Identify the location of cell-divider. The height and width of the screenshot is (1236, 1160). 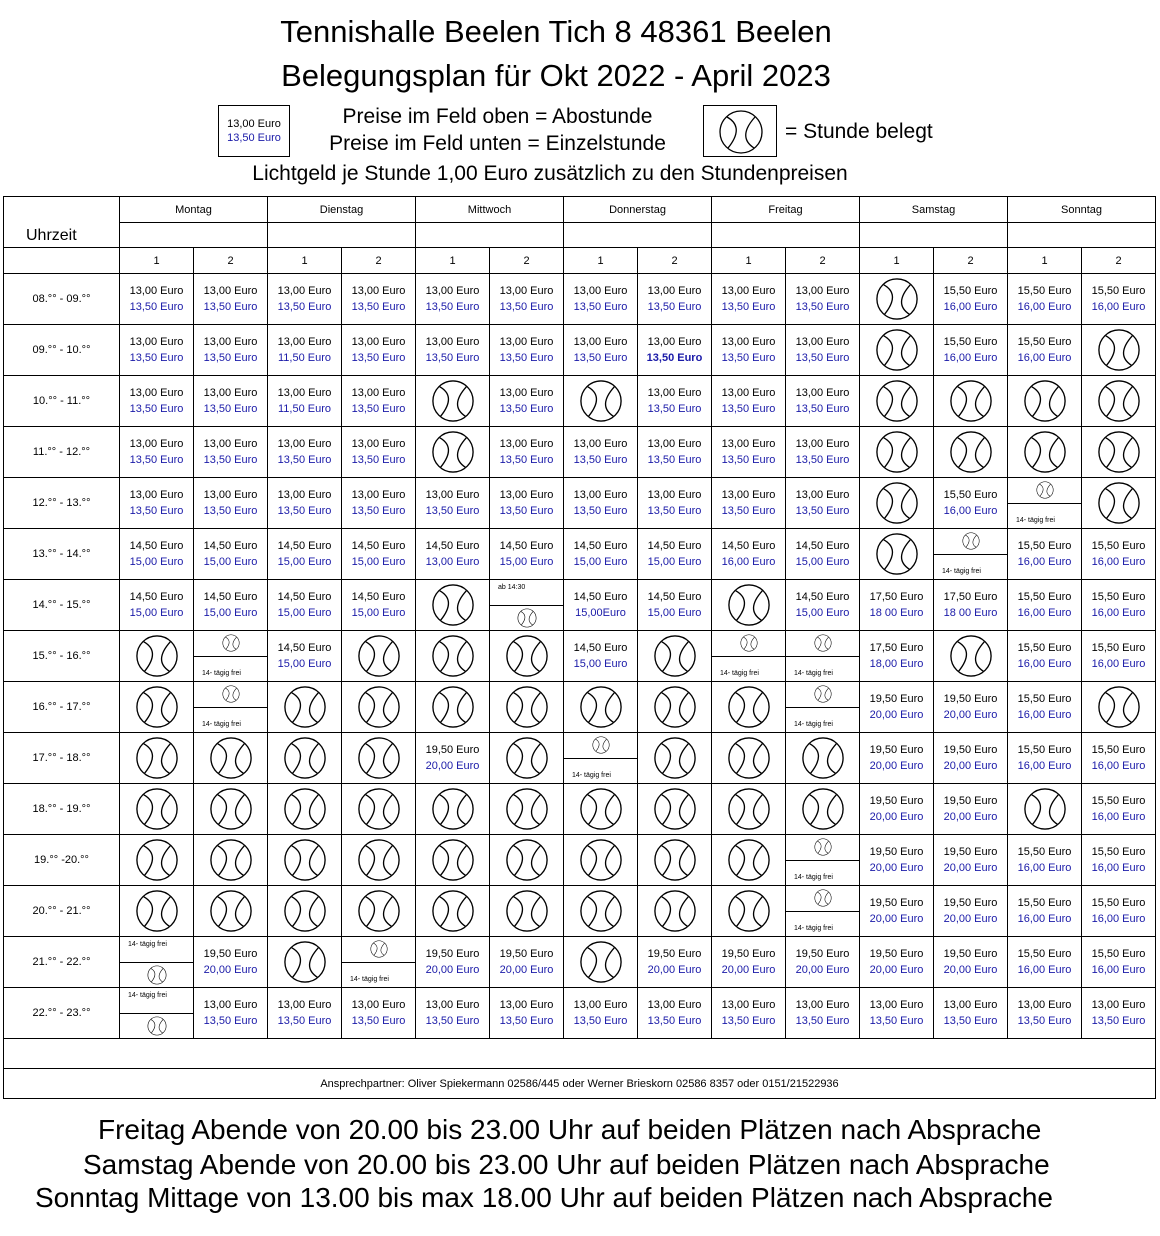
(822, 860).